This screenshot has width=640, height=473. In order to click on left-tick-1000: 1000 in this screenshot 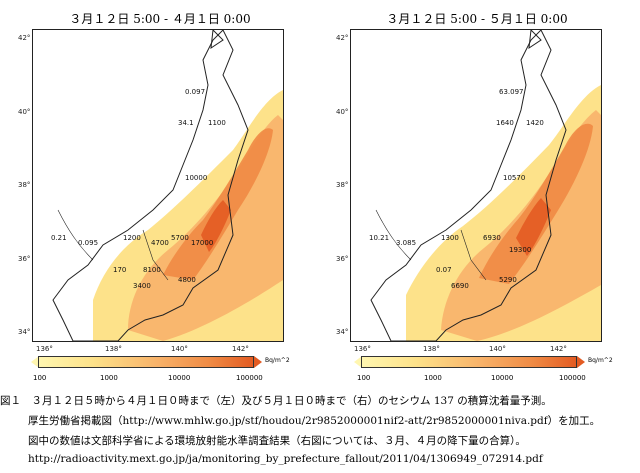, I will do `click(109, 378)`.